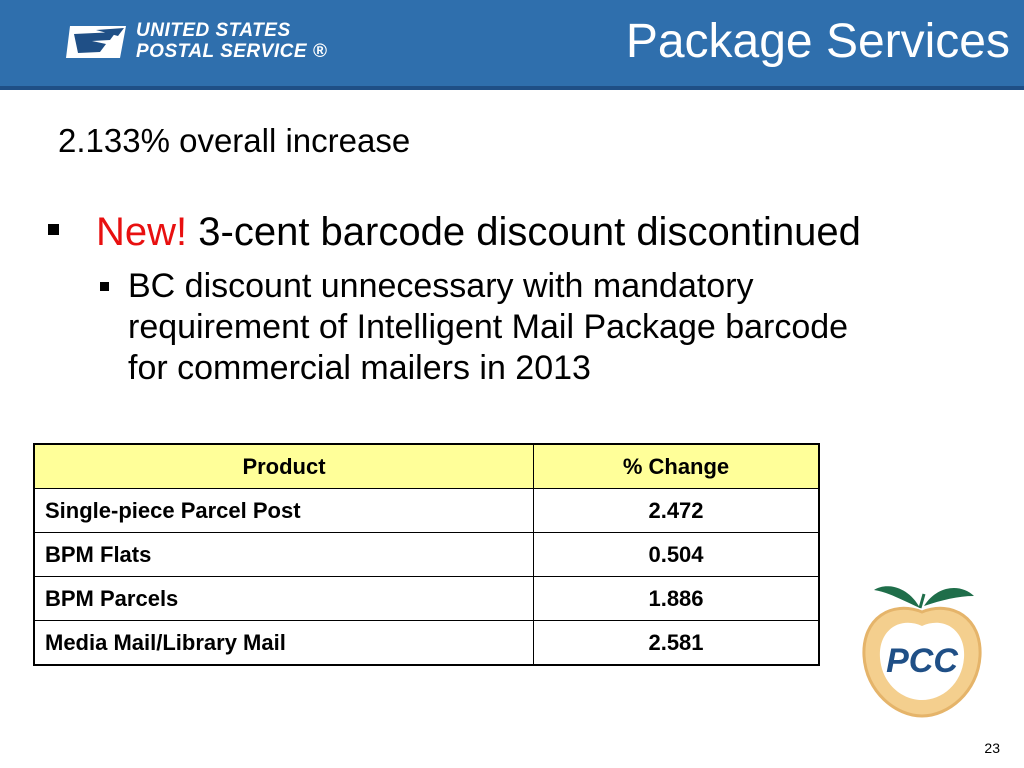 The image size is (1024, 768). I want to click on page-number: 23, so click(992, 748).